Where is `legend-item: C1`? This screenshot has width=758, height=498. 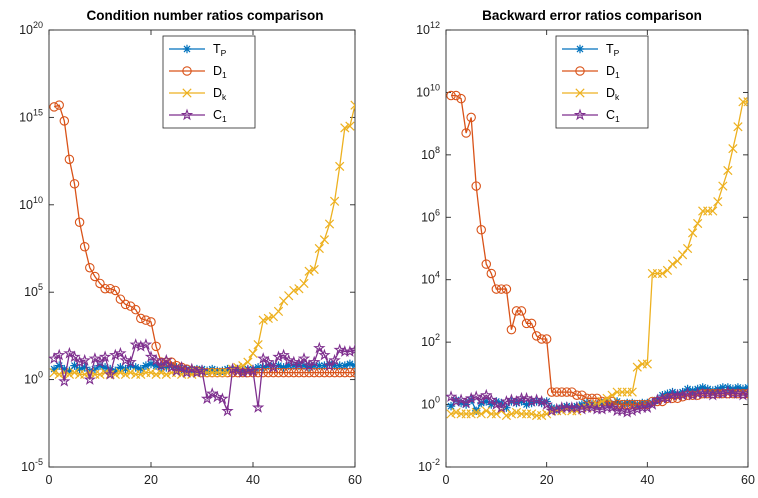 legend-item: C1 is located at coordinates (591, 116).